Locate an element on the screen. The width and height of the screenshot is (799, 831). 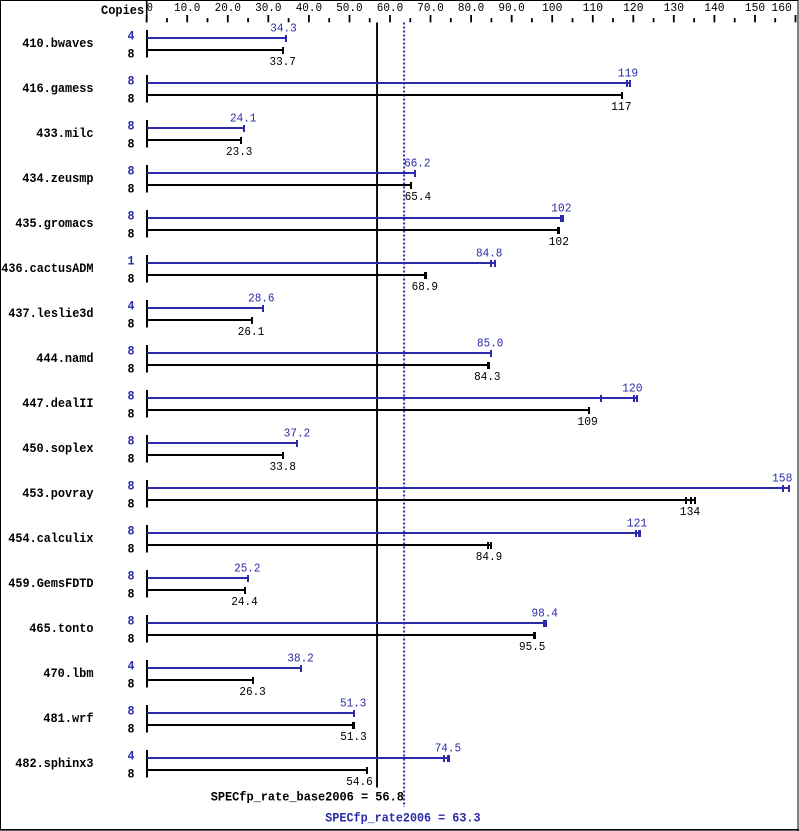
svg-text: 23.3 is located at coordinates (239, 152).